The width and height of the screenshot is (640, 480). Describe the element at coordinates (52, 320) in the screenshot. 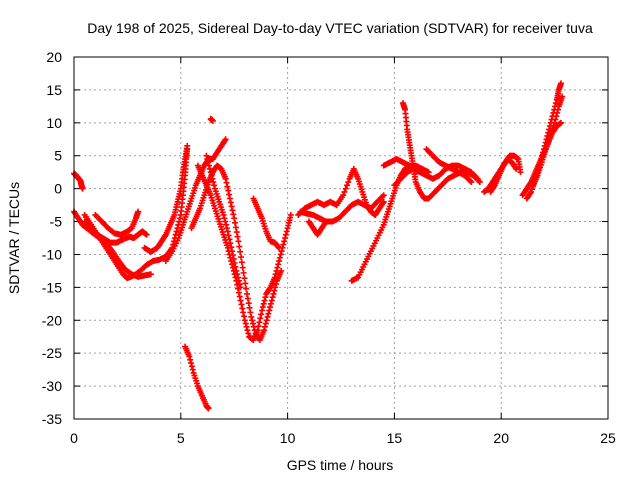

I see `y-tick-label: -20` at that location.